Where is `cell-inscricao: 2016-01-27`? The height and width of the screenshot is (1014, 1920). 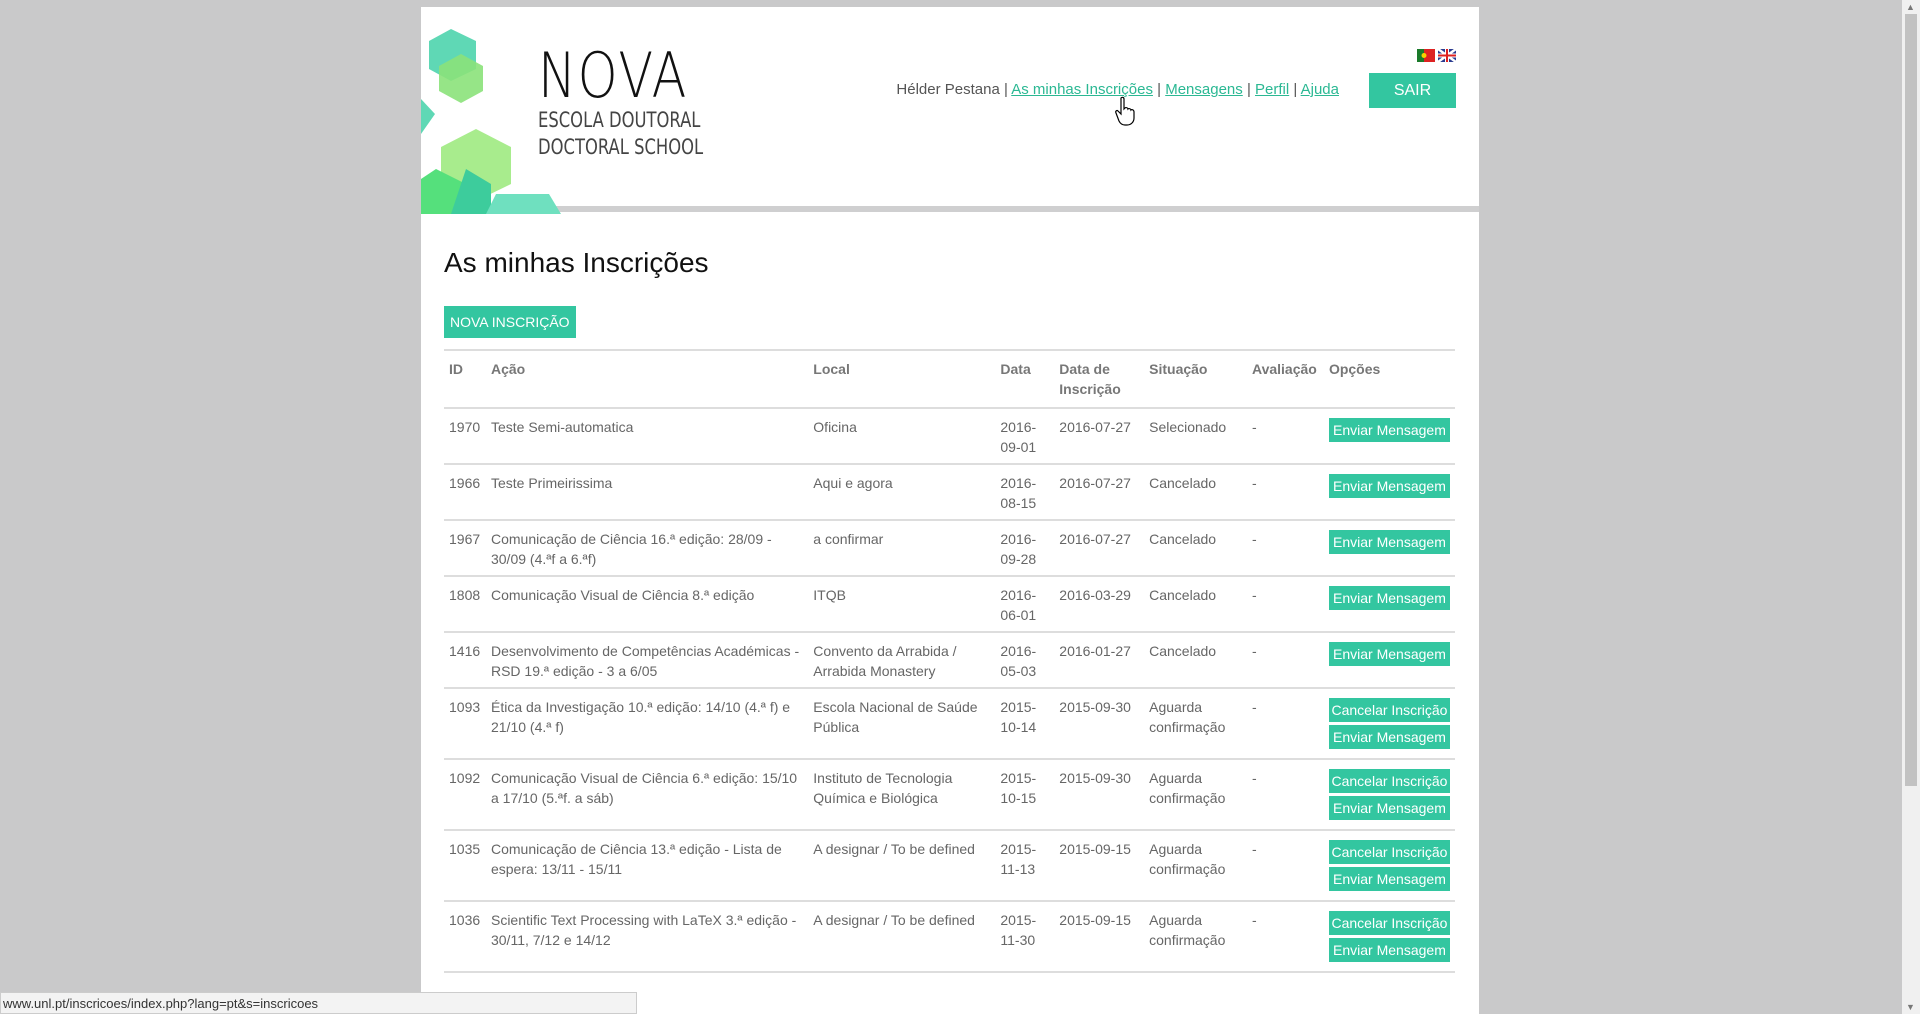
cell-inscricao: 2016-01-27 is located at coordinates (1099, 660).